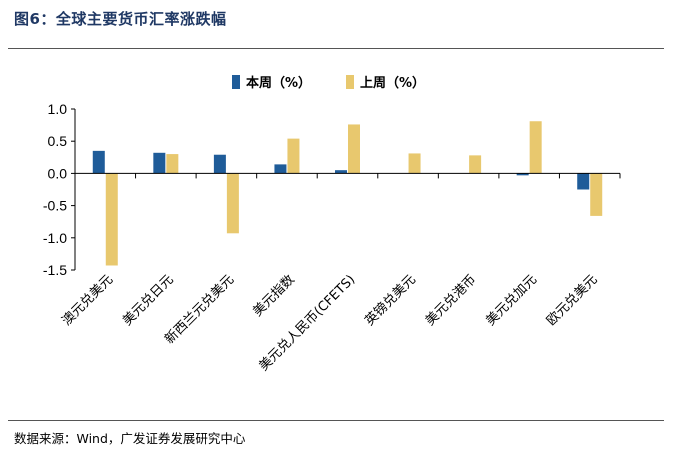  What do you see at coordinates (58, 109) in the screenshot?
I see `y-tick-label: 1.0` at bounding box center [58, 109].